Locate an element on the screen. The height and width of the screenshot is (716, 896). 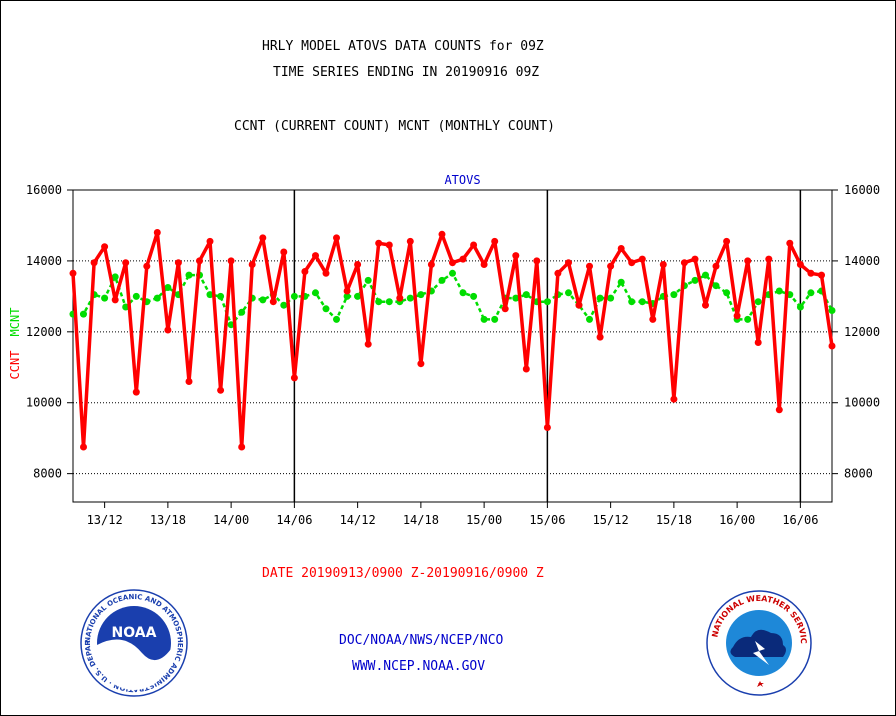
website-link: WWW.NCEP.NOAA.GOV is located at coordinates (419, 666).